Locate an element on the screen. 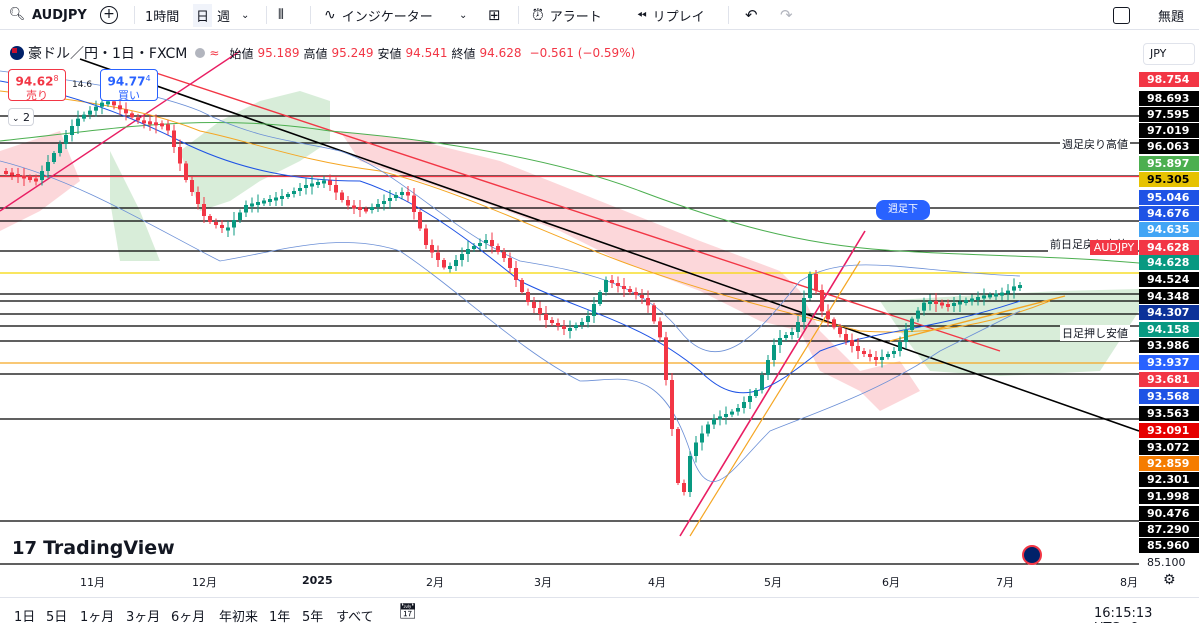 This screenshot has width=1199, height=623. daily-low-annotation: 日足押し安値 is located at coordinates (1095, 333).